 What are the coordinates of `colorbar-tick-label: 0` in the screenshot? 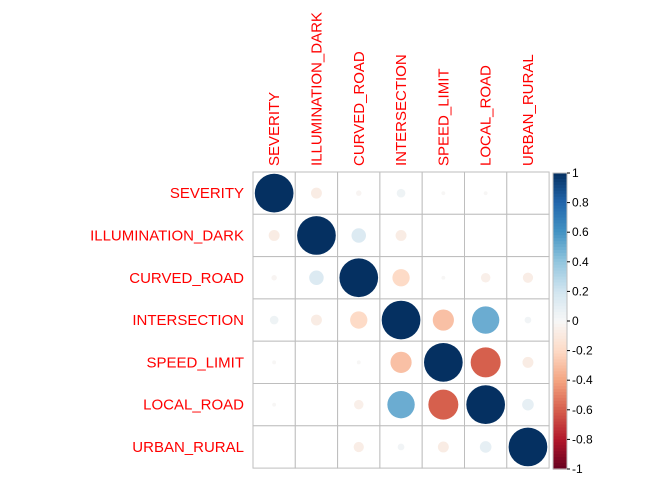 It's located at (575, 321).